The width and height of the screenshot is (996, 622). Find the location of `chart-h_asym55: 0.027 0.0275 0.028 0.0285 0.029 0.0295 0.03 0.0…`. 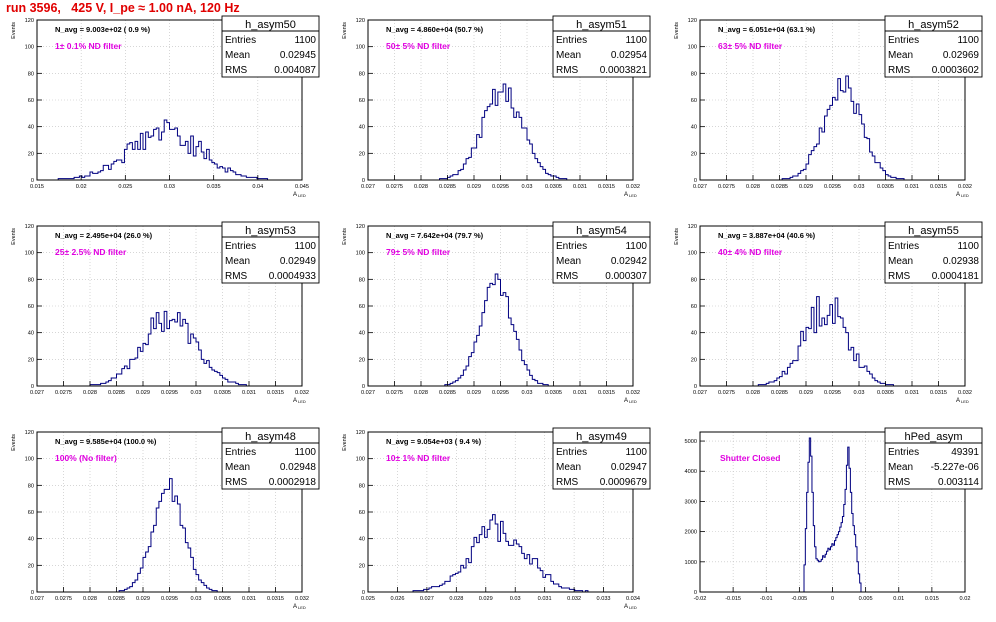

chart-h_asym55: 0.027 0.0275 0.028 0.0285 0.029 0.0295 0.03 0.0… is located at coordinates (828, 312).